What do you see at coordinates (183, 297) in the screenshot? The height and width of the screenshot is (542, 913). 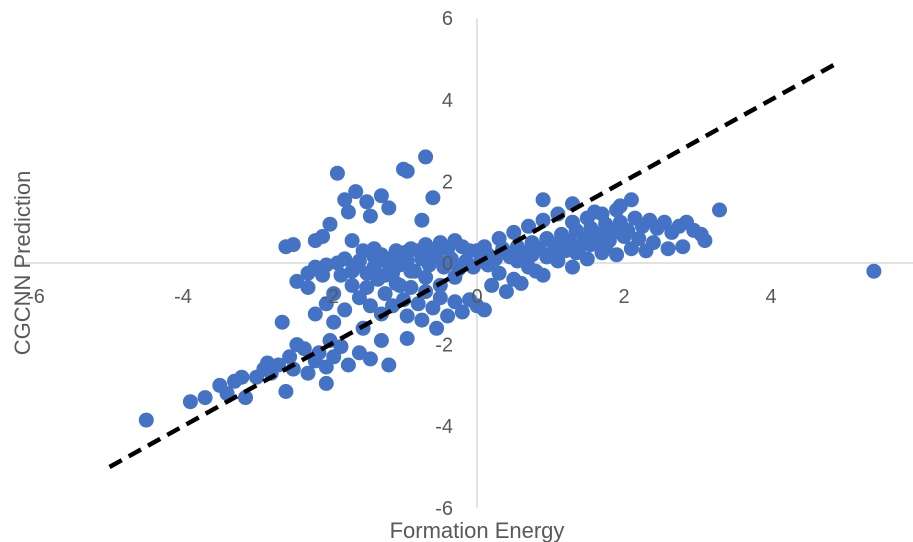 I see `x-tick-label: -4` at bounding box center [183, 297].